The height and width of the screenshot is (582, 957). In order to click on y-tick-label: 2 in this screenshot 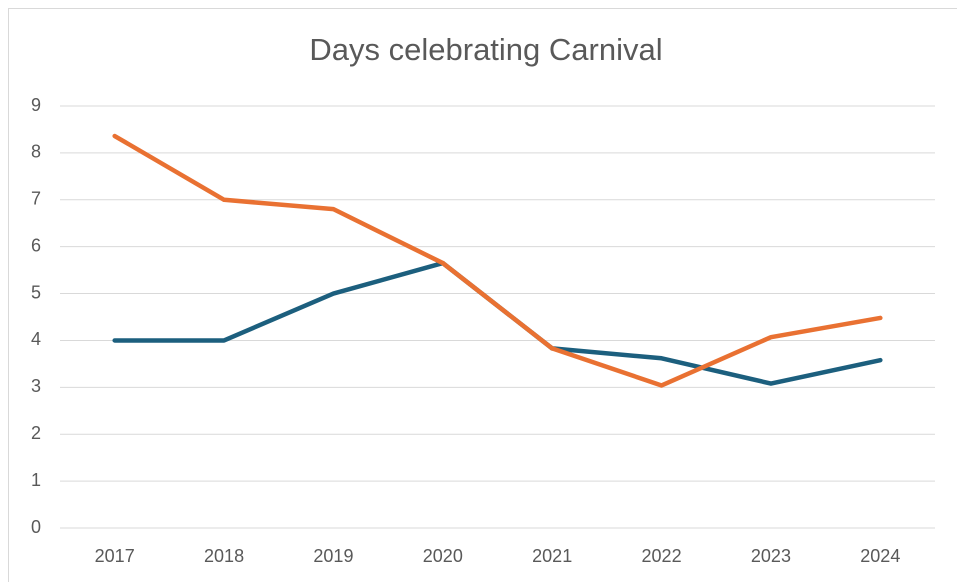, I will do `click(36, 433)`.